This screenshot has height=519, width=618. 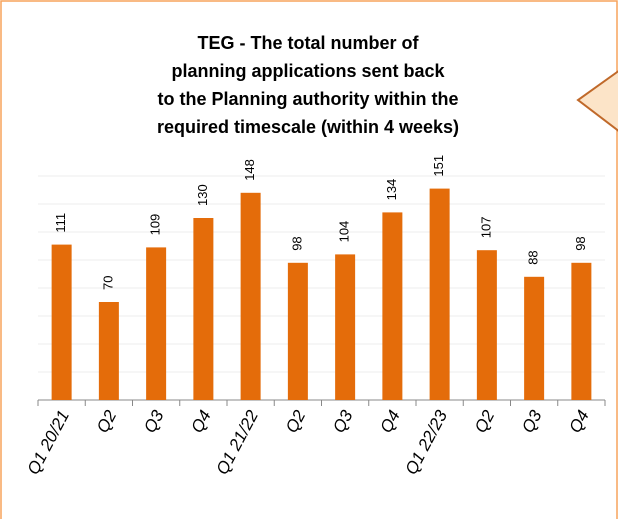 I want to click on value-label: 109, so click(x=155, y=225).